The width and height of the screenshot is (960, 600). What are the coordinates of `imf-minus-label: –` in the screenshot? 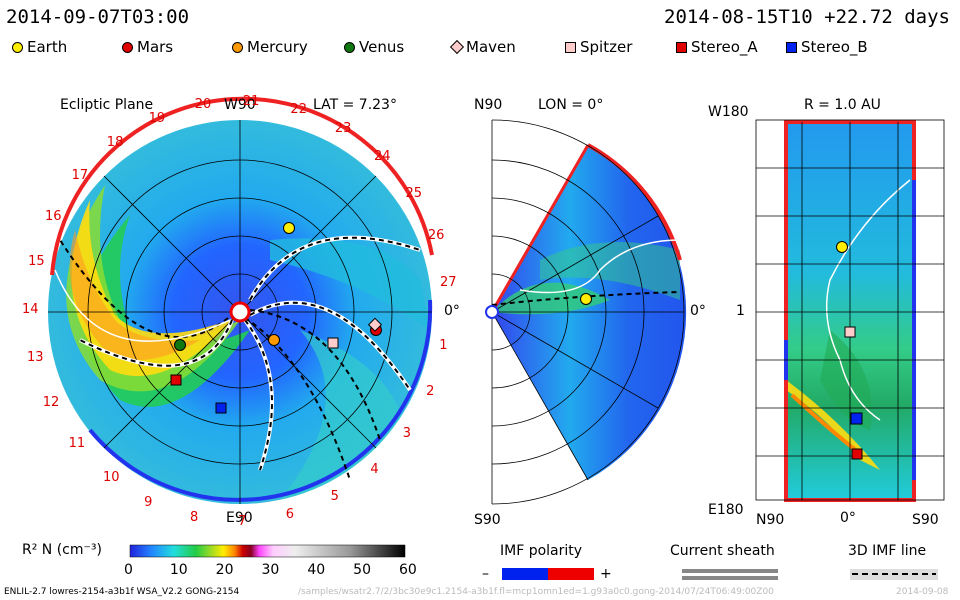 It's located at (485, 574).